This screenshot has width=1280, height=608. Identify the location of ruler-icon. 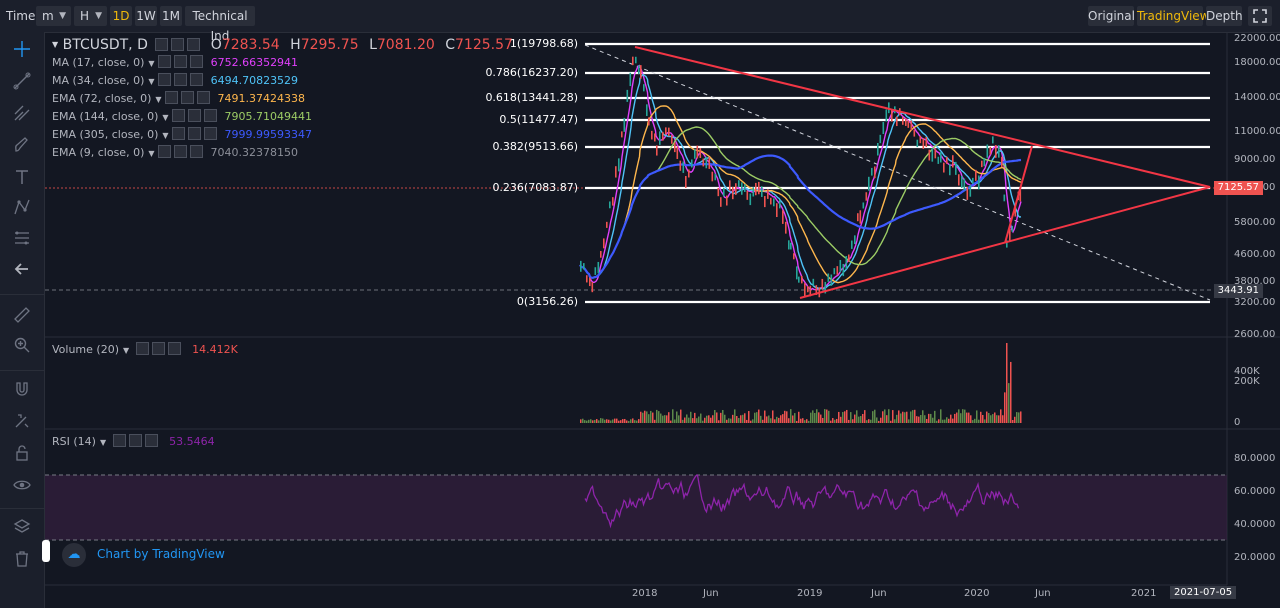
(22, 318).